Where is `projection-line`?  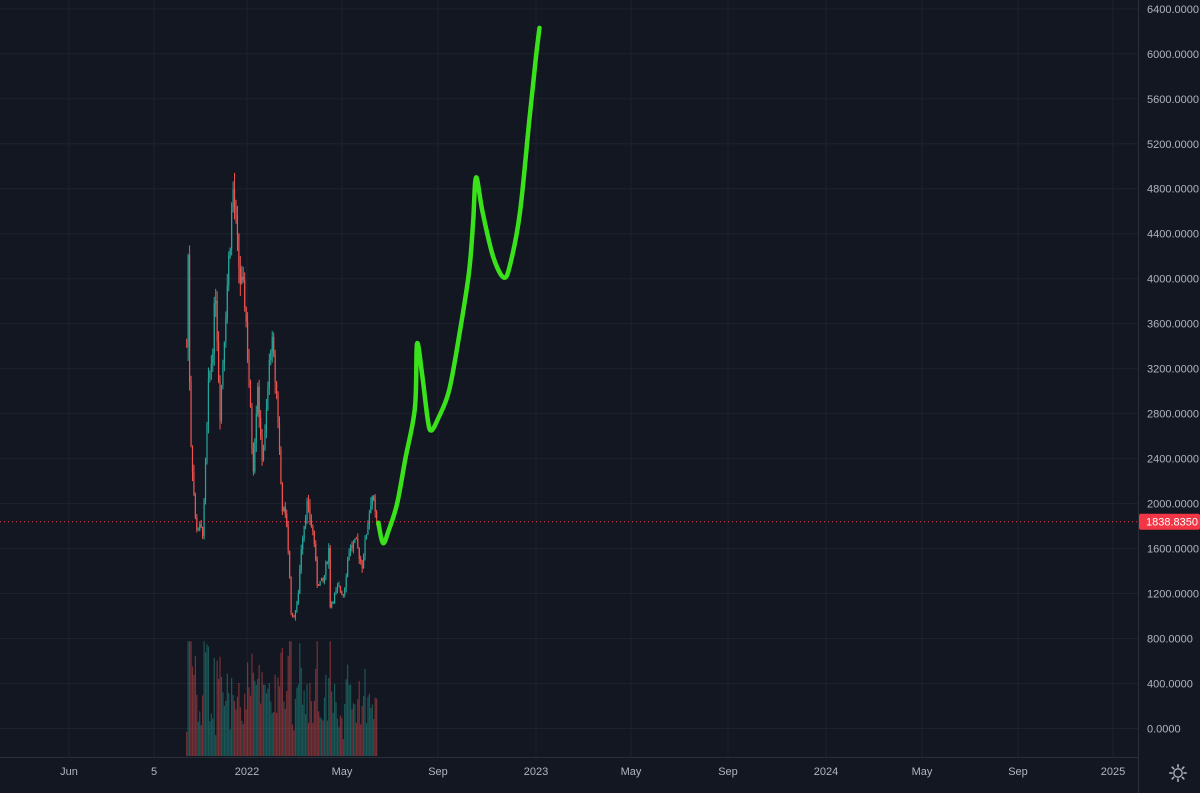
projection-line is located at coordinates (459, 285).